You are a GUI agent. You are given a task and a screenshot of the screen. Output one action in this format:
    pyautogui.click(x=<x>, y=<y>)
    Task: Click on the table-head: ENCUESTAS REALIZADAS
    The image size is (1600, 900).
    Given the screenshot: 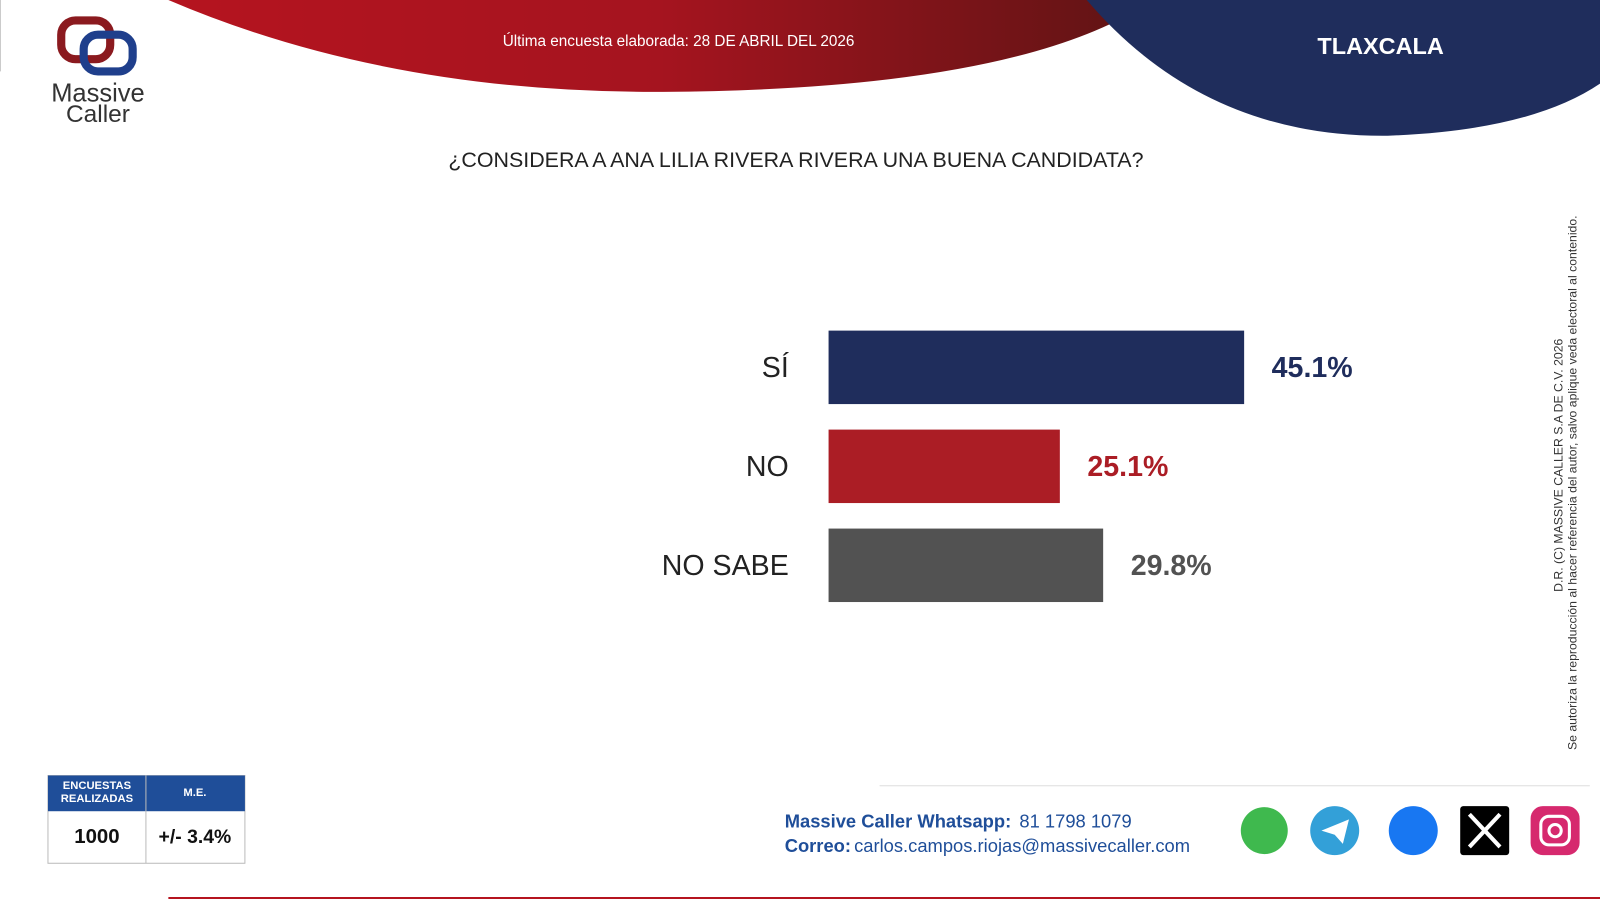 What is the action you would take?
    pyautogui.click(x=97, y=792)
    